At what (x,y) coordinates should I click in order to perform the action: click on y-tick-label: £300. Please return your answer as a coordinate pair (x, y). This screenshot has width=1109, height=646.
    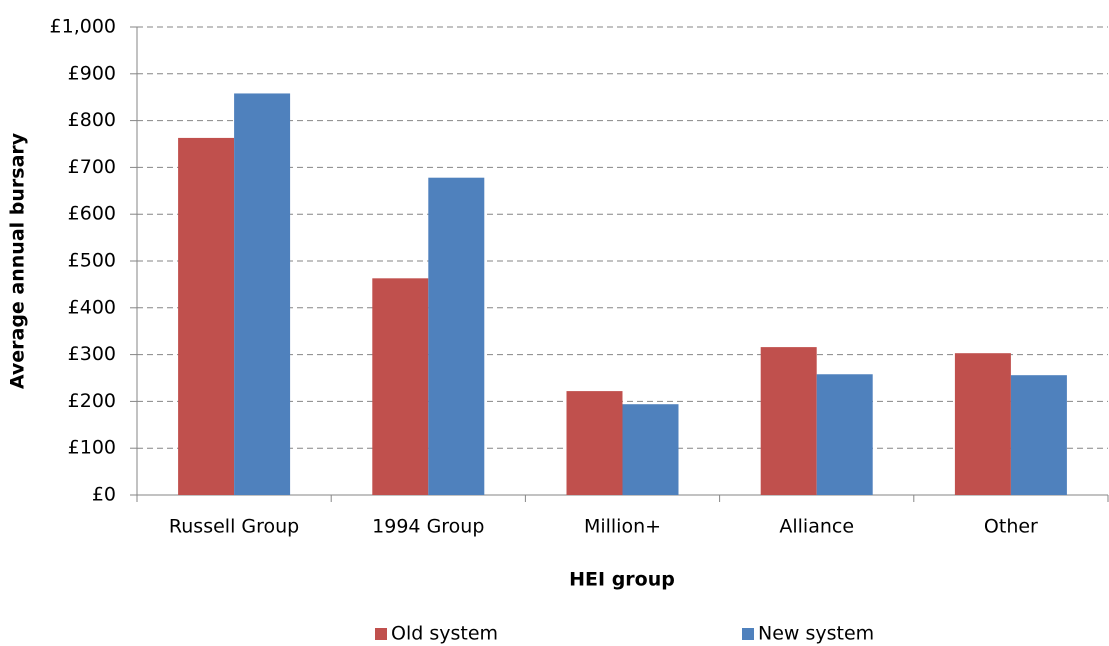
    Looking at the image, I should click on (92, 354).